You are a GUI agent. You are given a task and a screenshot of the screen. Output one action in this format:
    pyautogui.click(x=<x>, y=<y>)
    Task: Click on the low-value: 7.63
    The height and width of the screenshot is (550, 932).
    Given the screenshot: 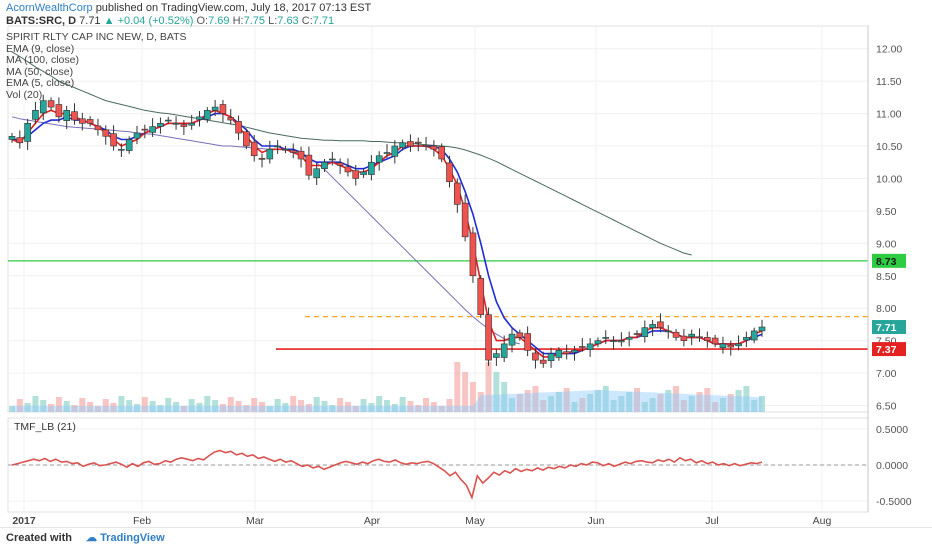 What is the action you would take?
    pyautogui.click(x=288, y=21)
    